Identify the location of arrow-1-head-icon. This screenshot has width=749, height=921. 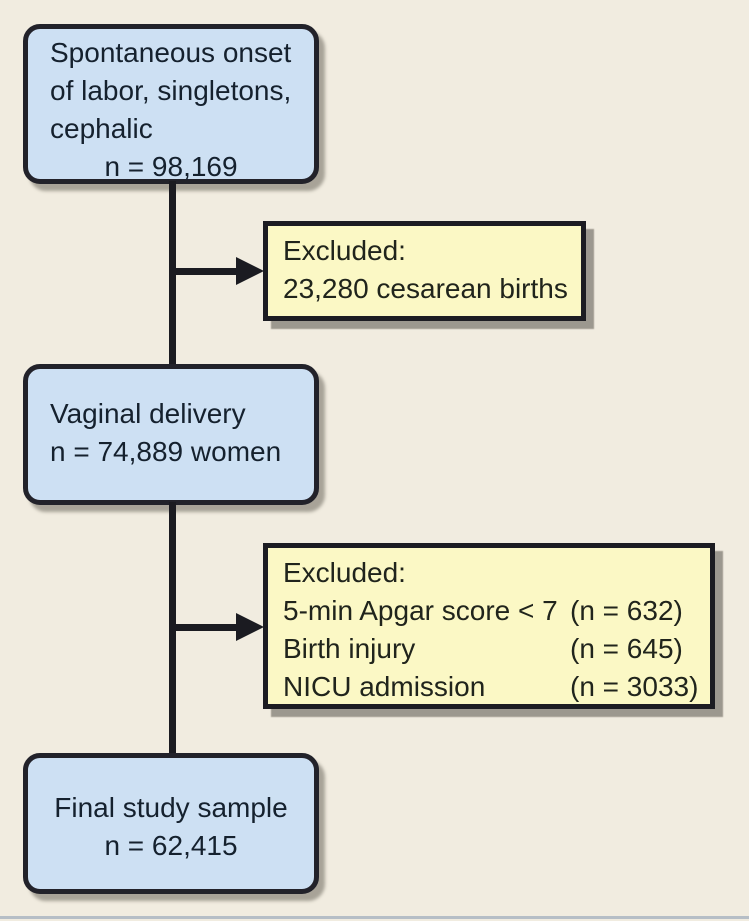
(250, 271).